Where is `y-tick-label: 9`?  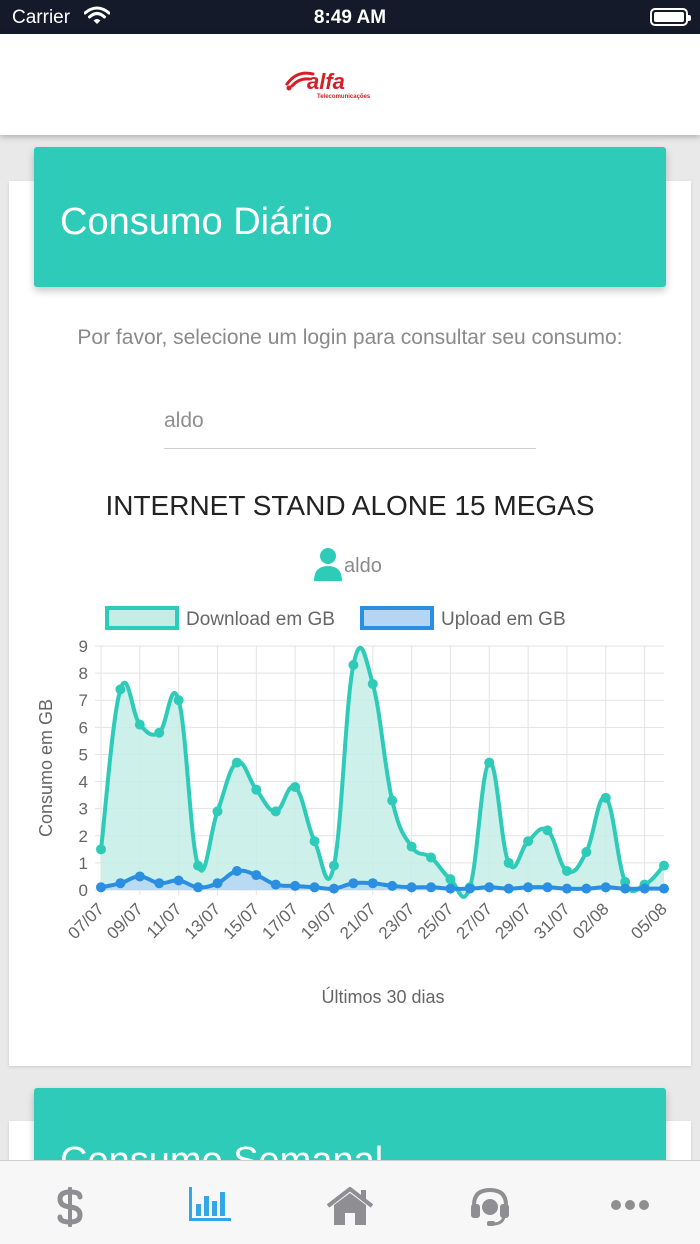
y-tick-label: 9 is located at coordinates (83, 646).